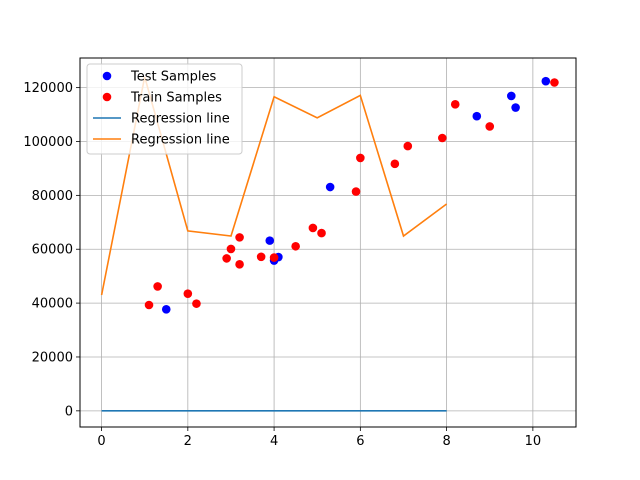 The image size is (640, 480). I want to click on x-tick-label: 6, so click(360, 441).